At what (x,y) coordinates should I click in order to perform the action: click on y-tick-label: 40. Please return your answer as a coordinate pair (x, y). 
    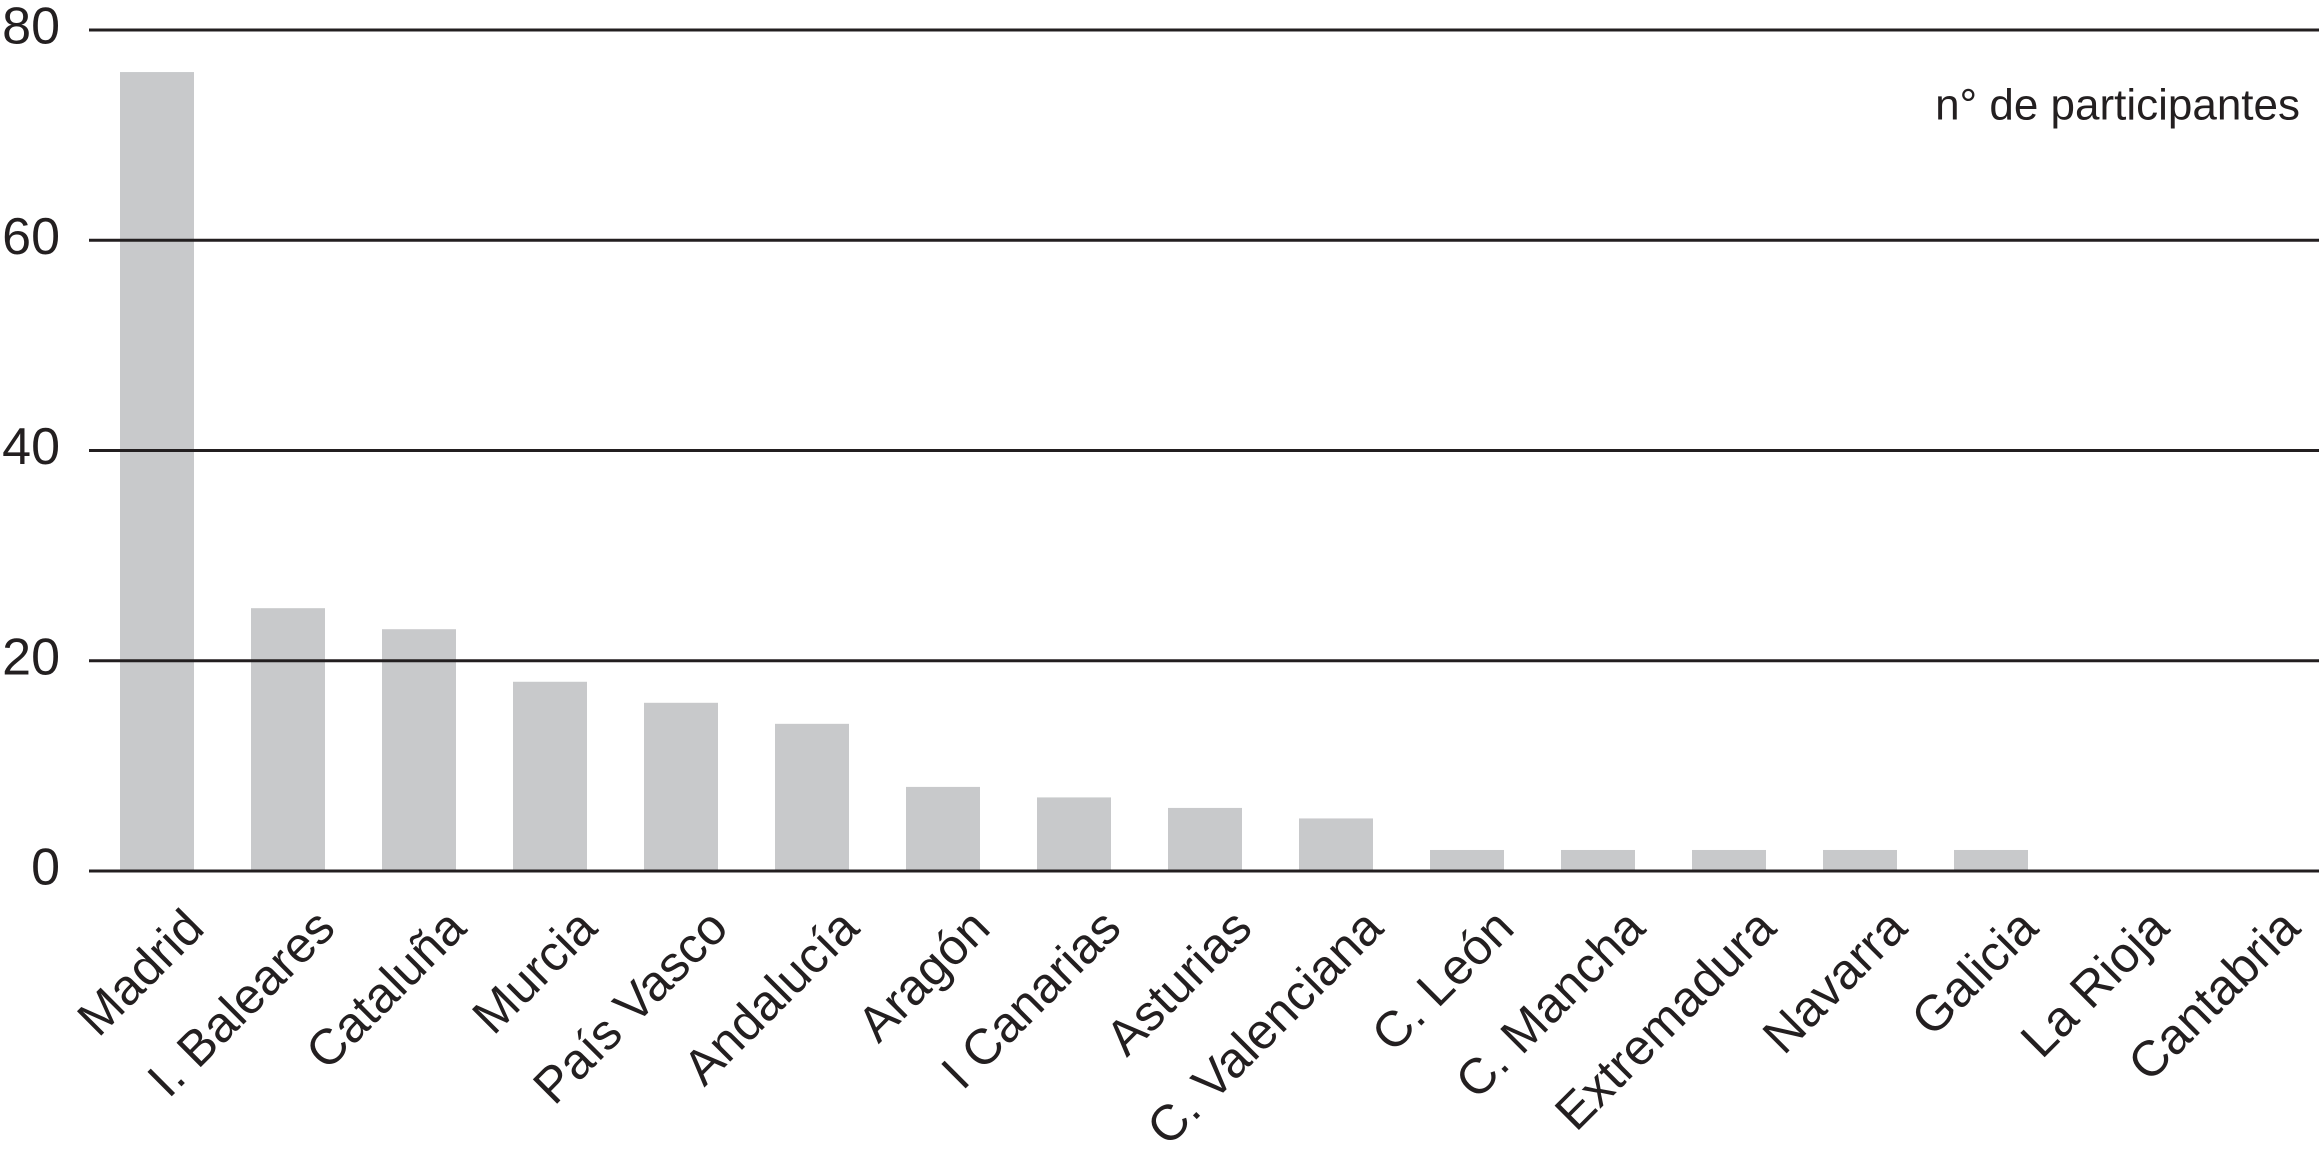
    Looking at the image, I should click on (31, 447).